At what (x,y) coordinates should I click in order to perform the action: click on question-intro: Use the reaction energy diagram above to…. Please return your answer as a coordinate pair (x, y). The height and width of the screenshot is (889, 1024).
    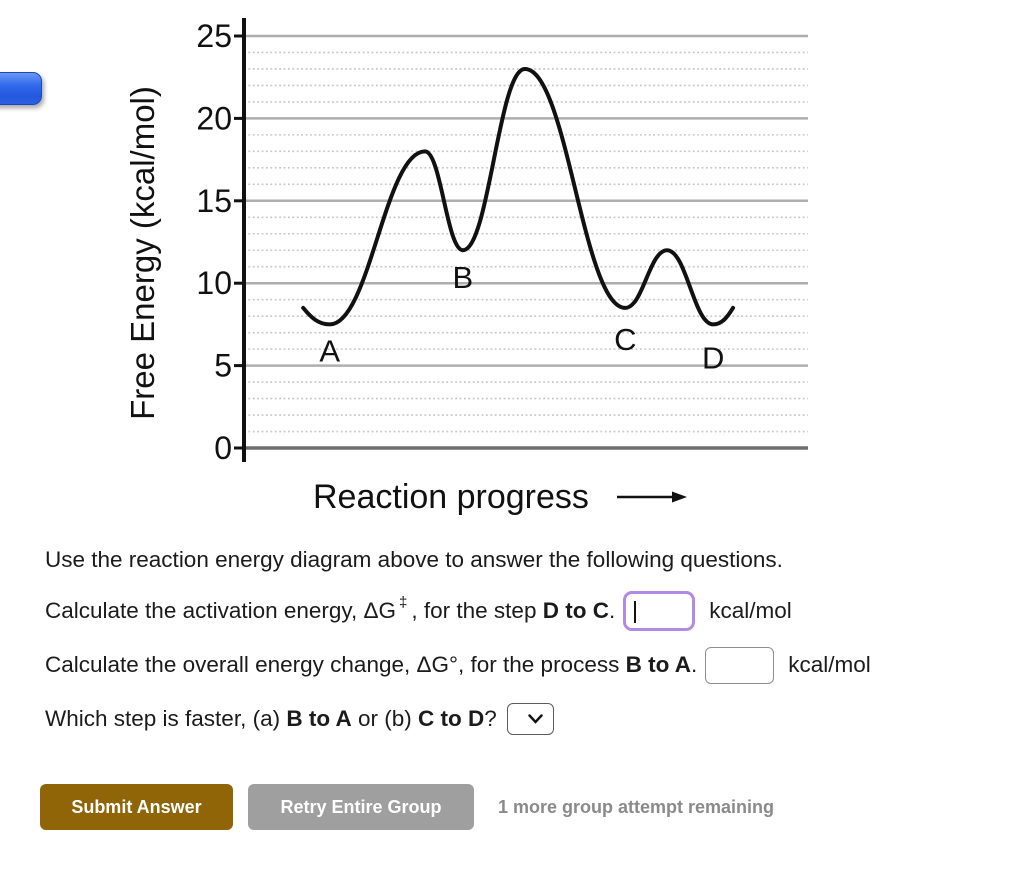
    Looking at the image, I should click on (414, 559).